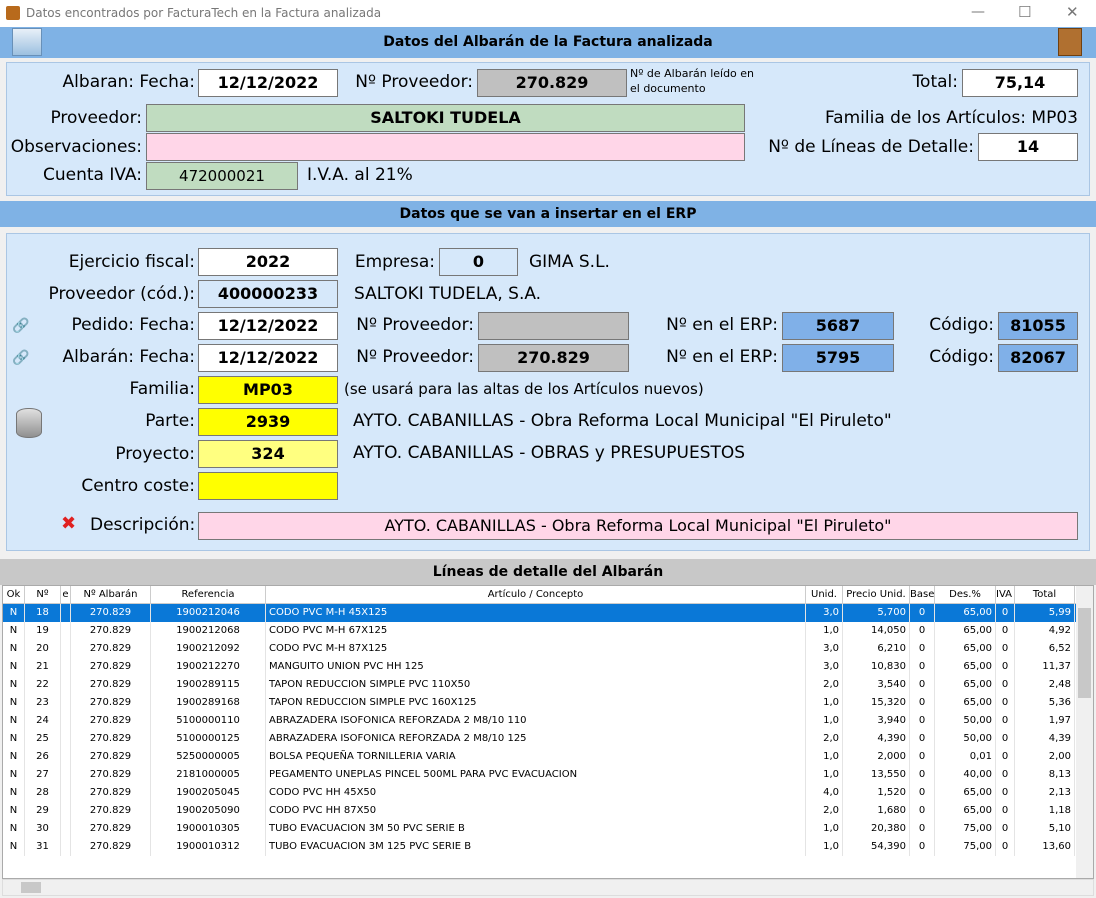 The image size is (1096, 898). What do you see at coordinates (27, 42) in the screenshot?
I see `spreadsheet-icon` at bounding box center [27, 42].